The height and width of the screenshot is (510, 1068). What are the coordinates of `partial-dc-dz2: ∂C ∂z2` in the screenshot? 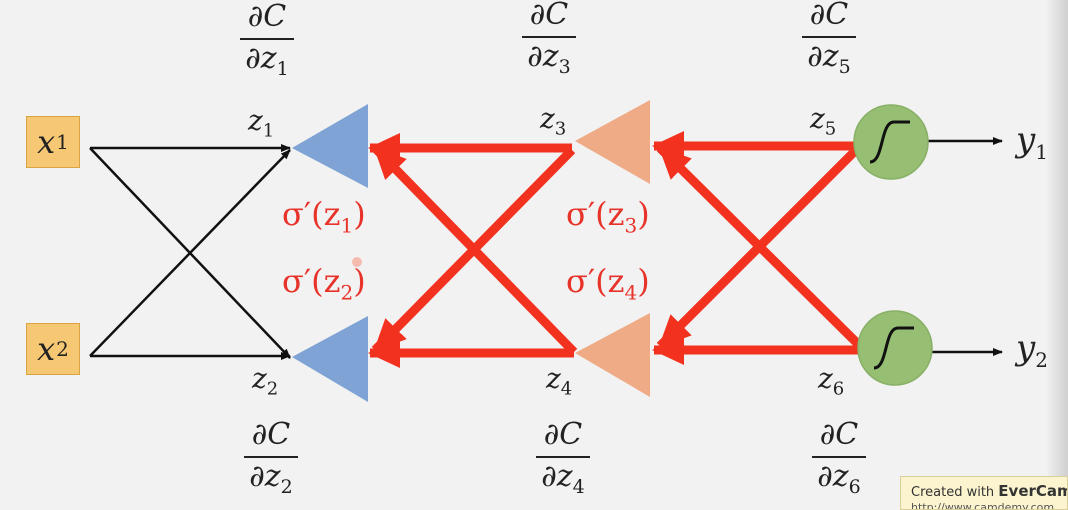 It's located at (271, 458).